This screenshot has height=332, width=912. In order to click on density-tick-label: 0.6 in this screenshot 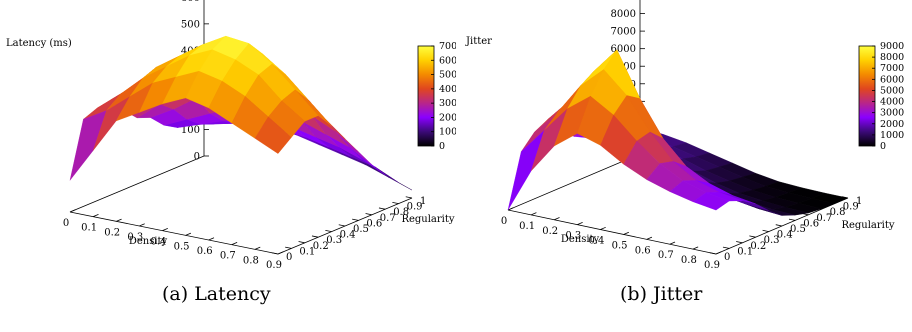, I will do `click(205, 251)`.